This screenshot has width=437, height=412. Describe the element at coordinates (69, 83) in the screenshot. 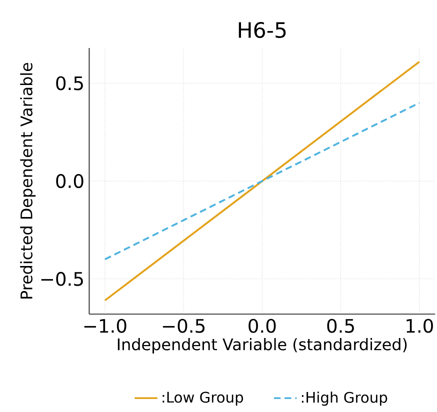

I see `y-tick-label: 0.5` at that location.